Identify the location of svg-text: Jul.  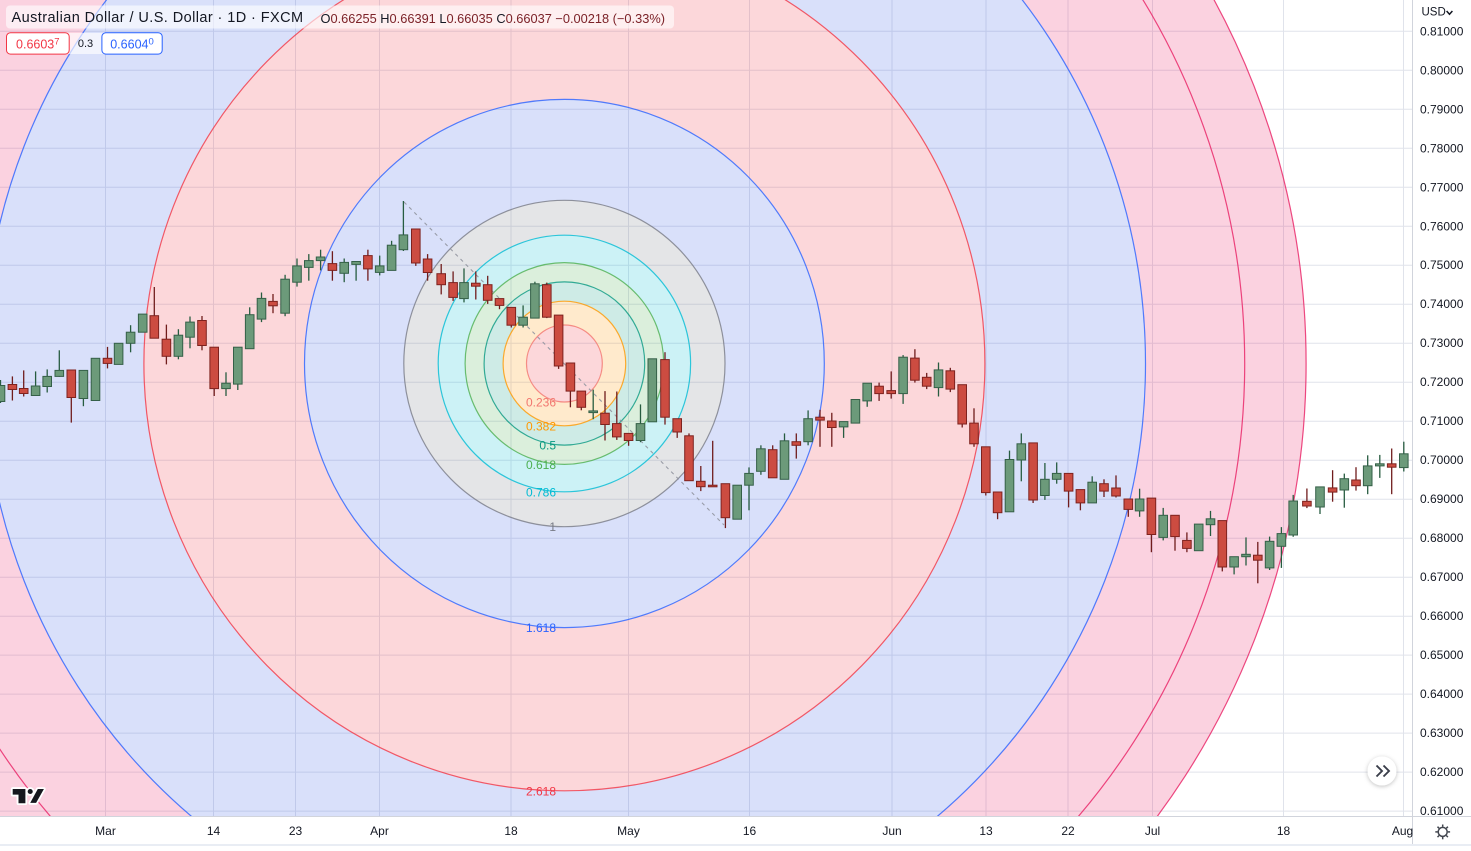
(1152, 831).